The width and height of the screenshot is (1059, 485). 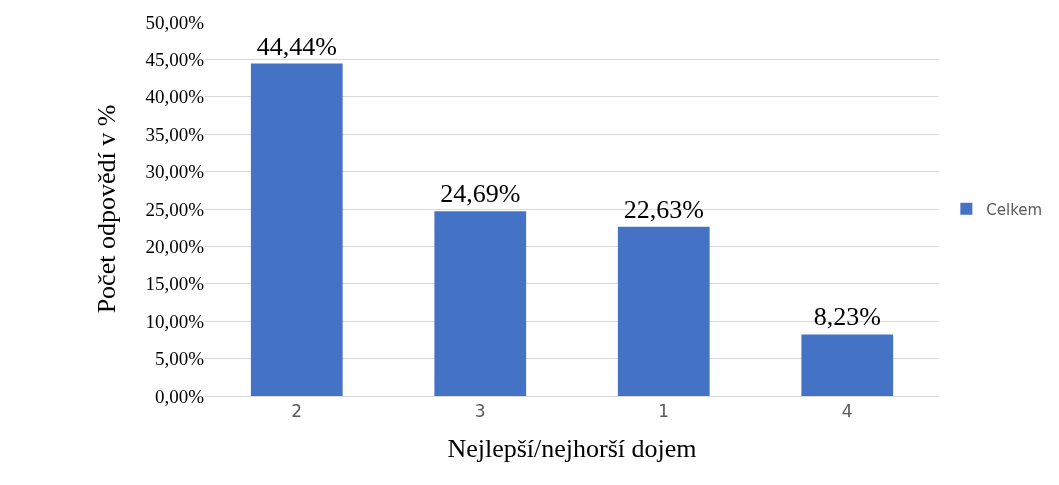 I want to click on y-tick-label: 10,00%, so click(x=175, y=321).